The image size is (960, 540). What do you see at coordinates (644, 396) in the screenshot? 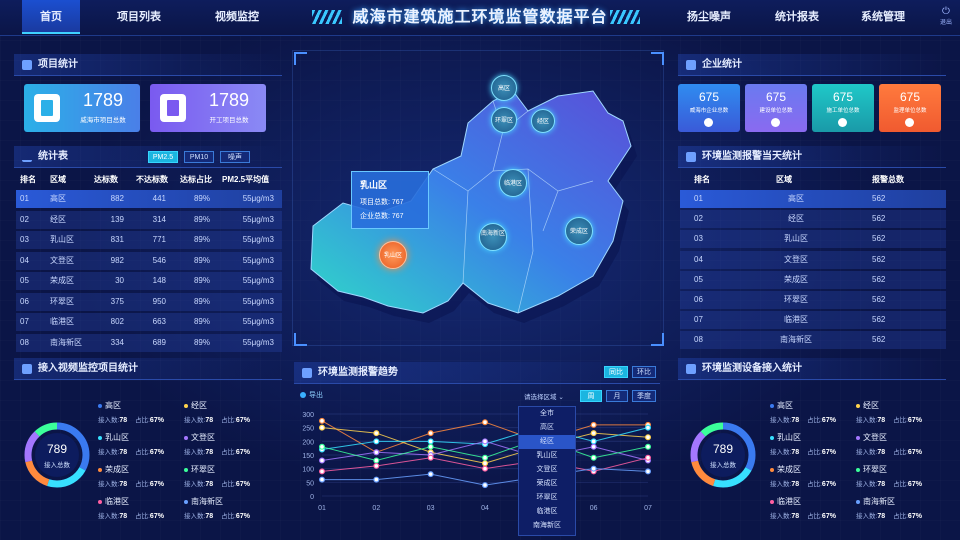
I see `period-quarter: 季度` at bounding box center [644, 396].